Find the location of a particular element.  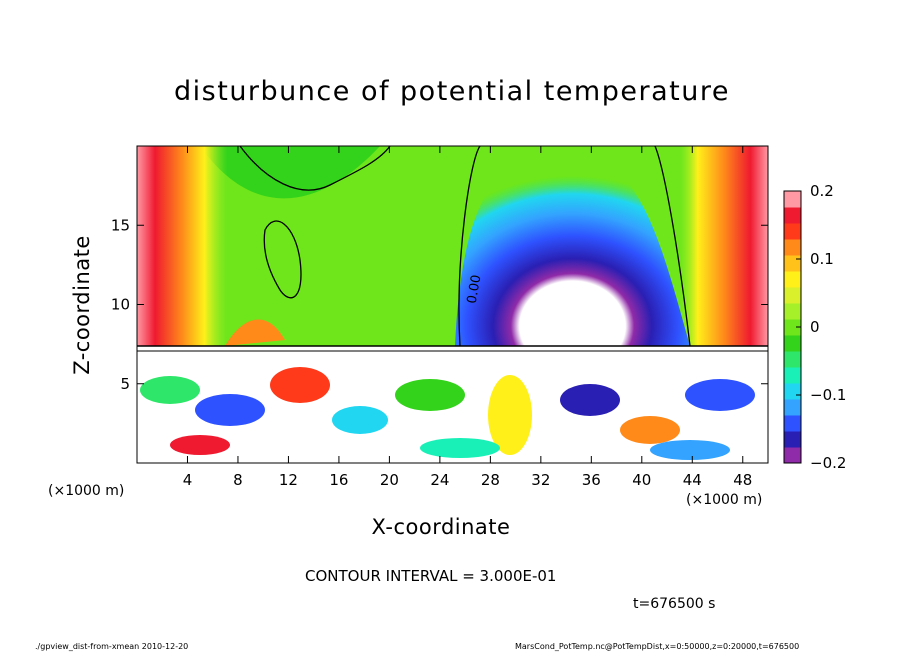

y-tick-label: 5 is located at coordinates (125, 384).